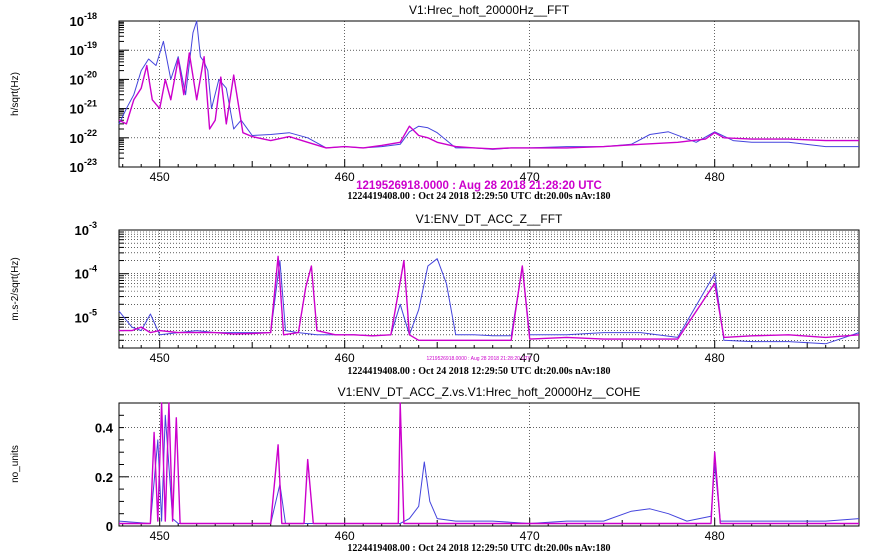  Describe the element at coordinates (15, 288) in the screenshot. I see `y-axis-label: m.s-2/sqrt(Hz)` at that location.